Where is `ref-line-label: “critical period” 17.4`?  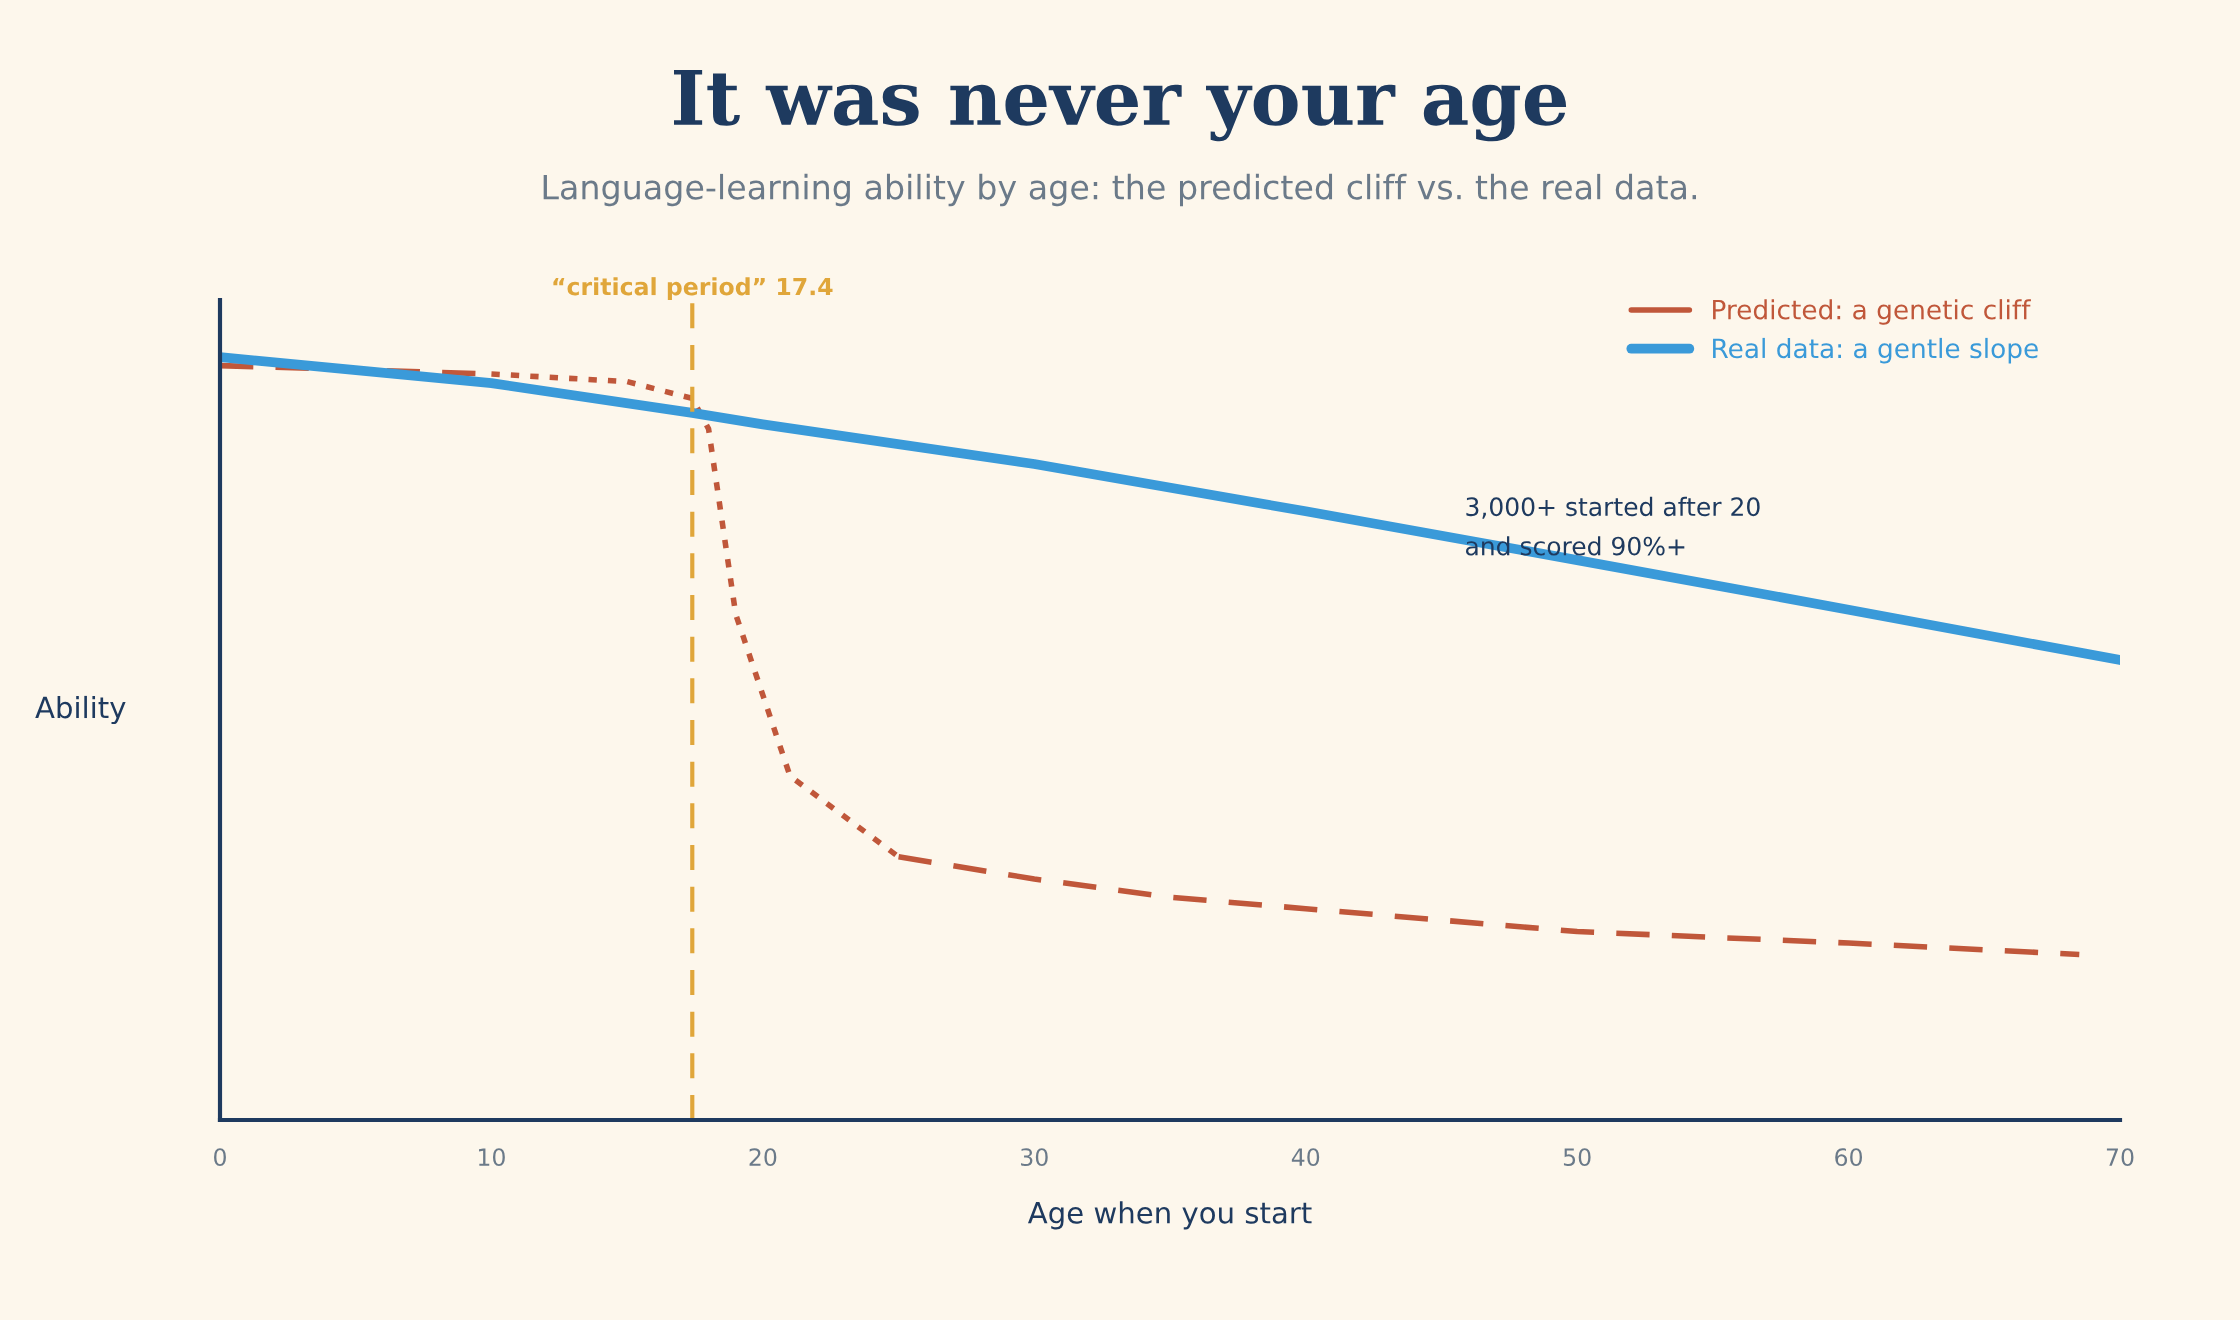
ref-line-label: “critical period” 17.4 is located at coordinates (693, 288).